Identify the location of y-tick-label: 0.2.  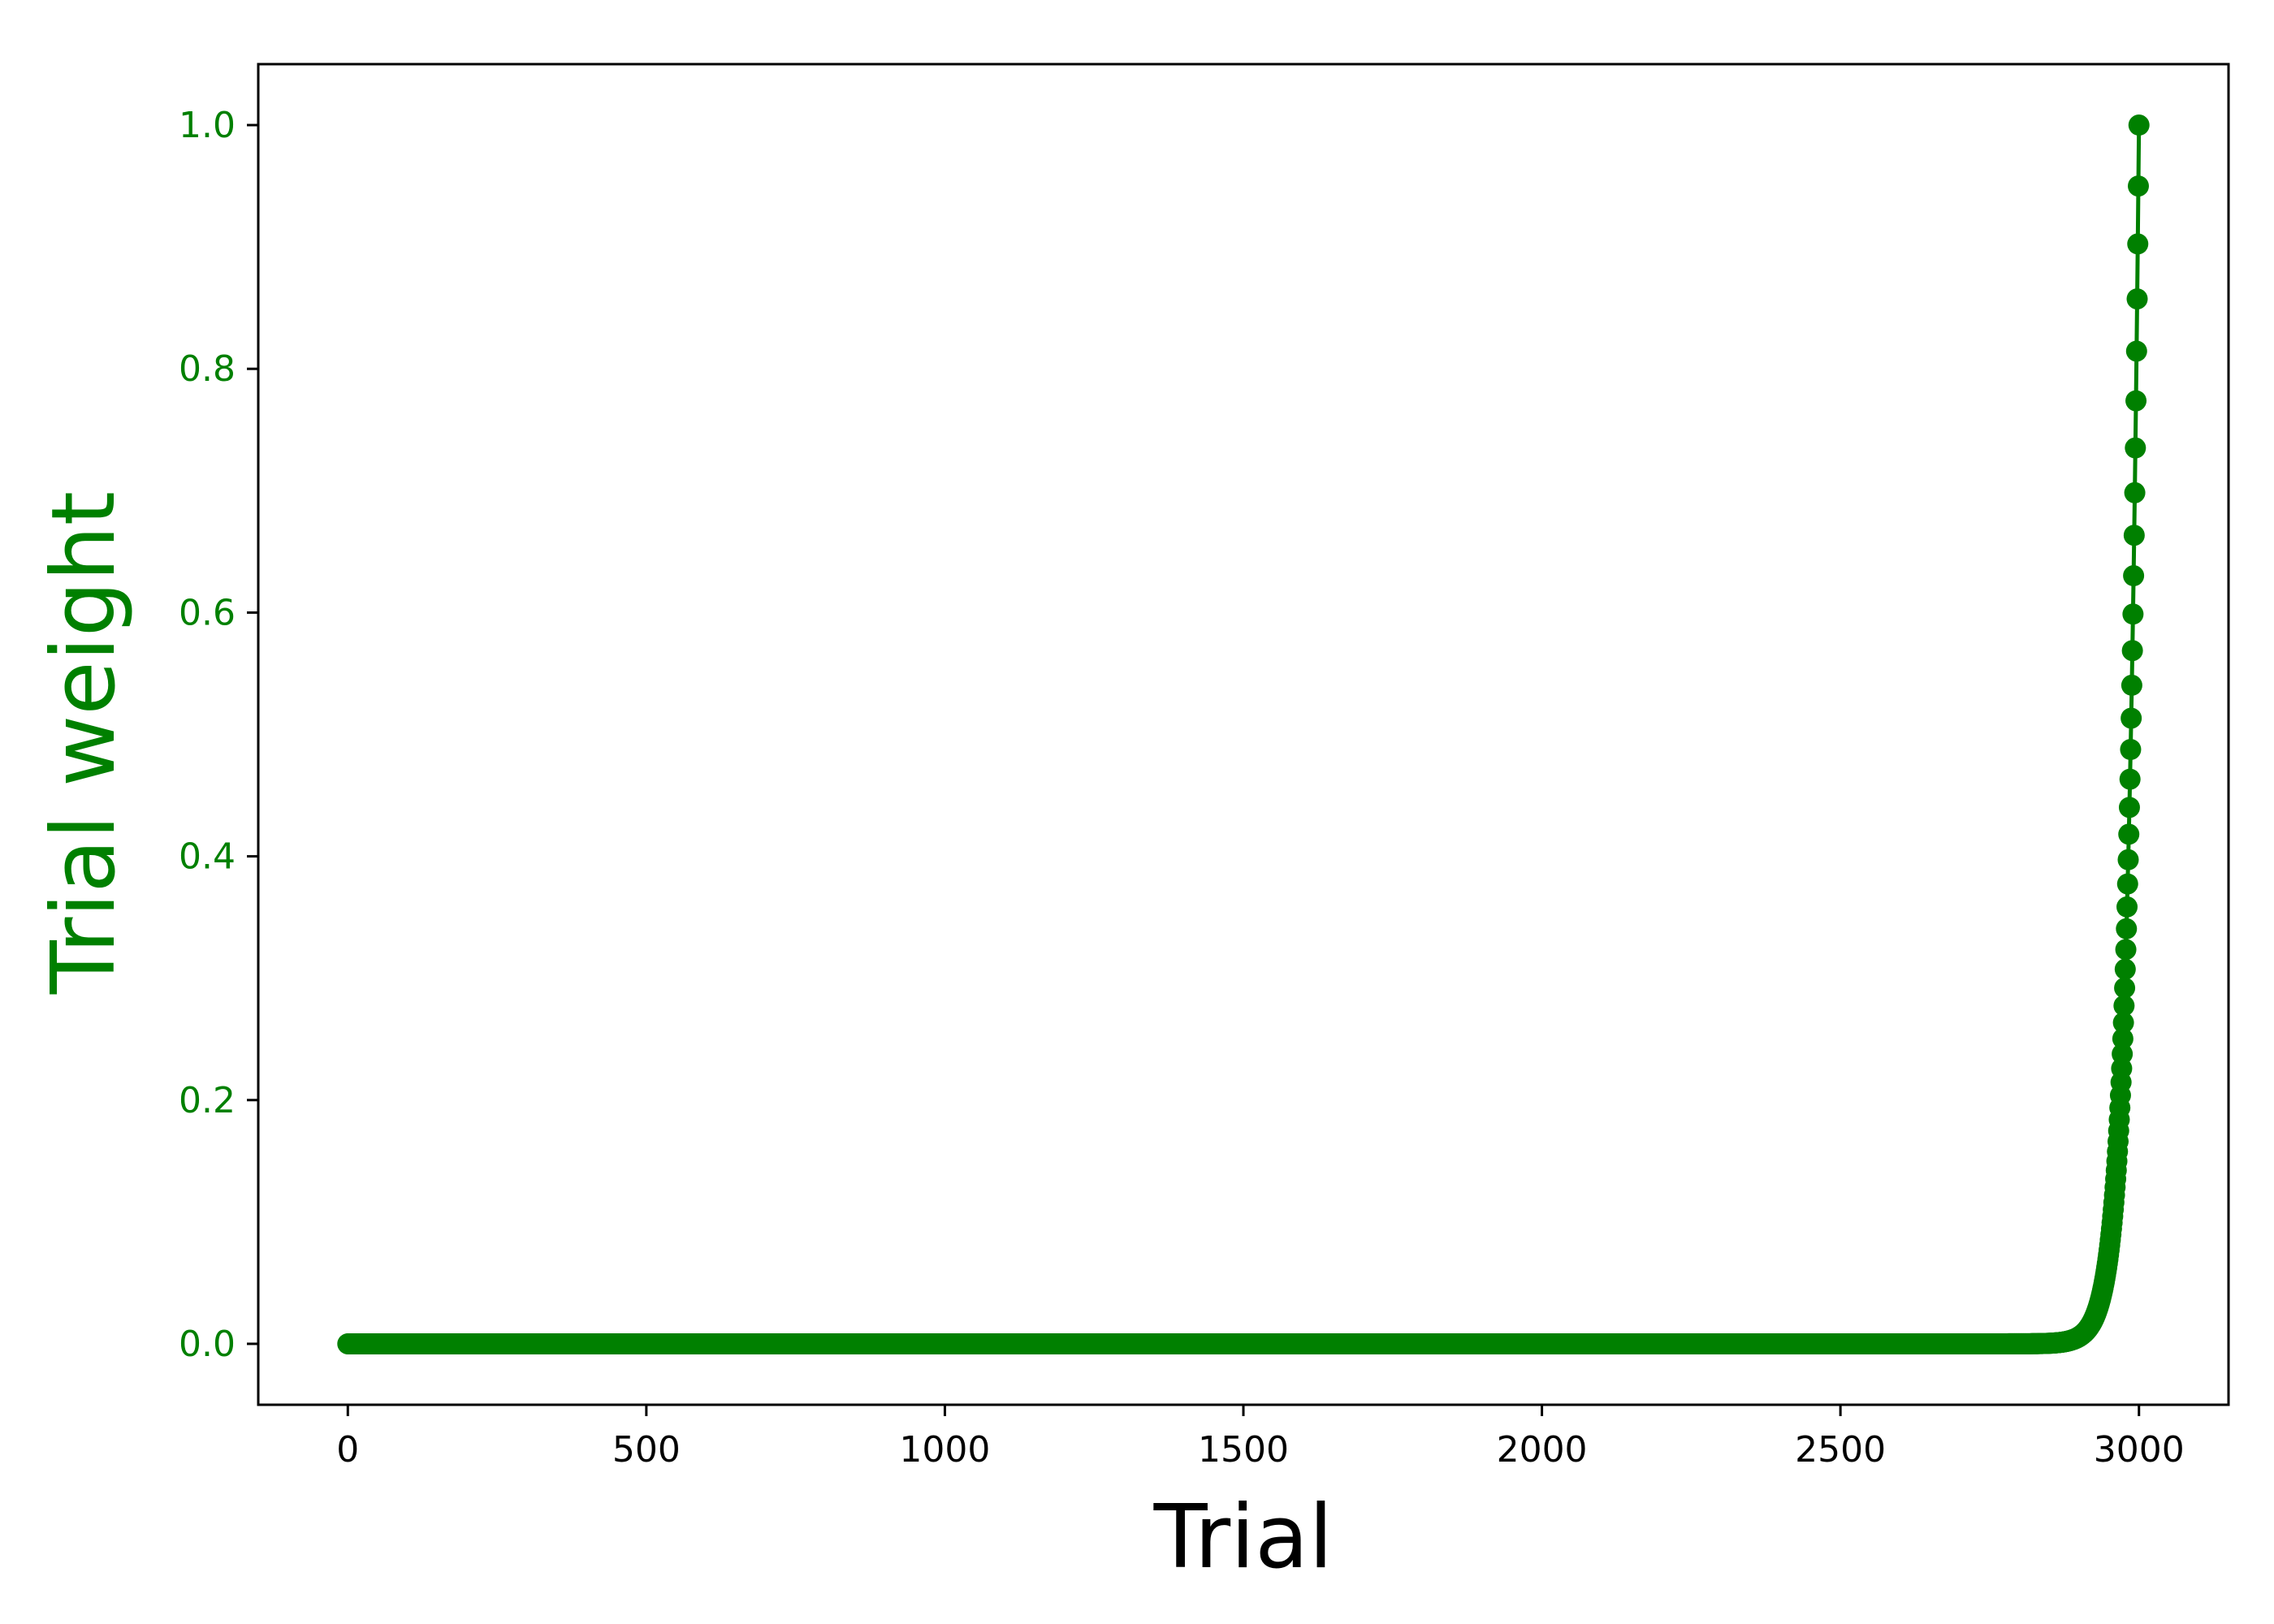
(208, 1100).